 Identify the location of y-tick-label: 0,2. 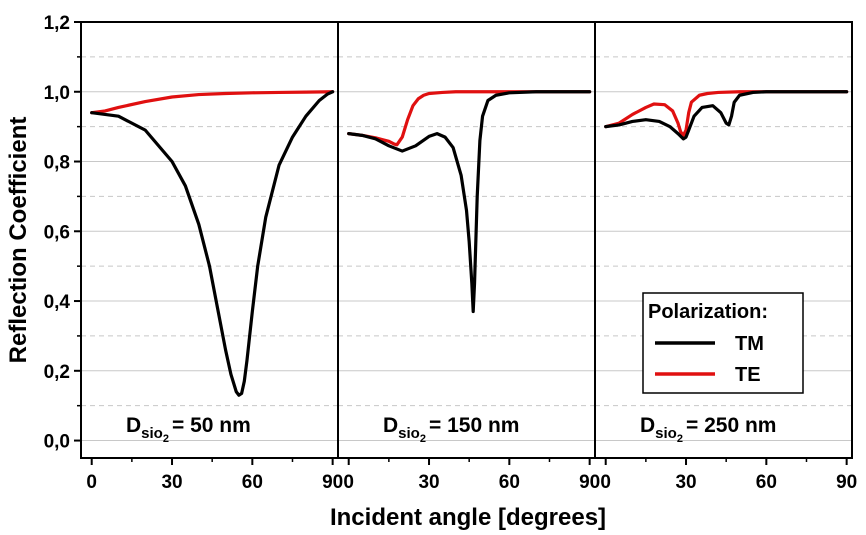
(57, 372).